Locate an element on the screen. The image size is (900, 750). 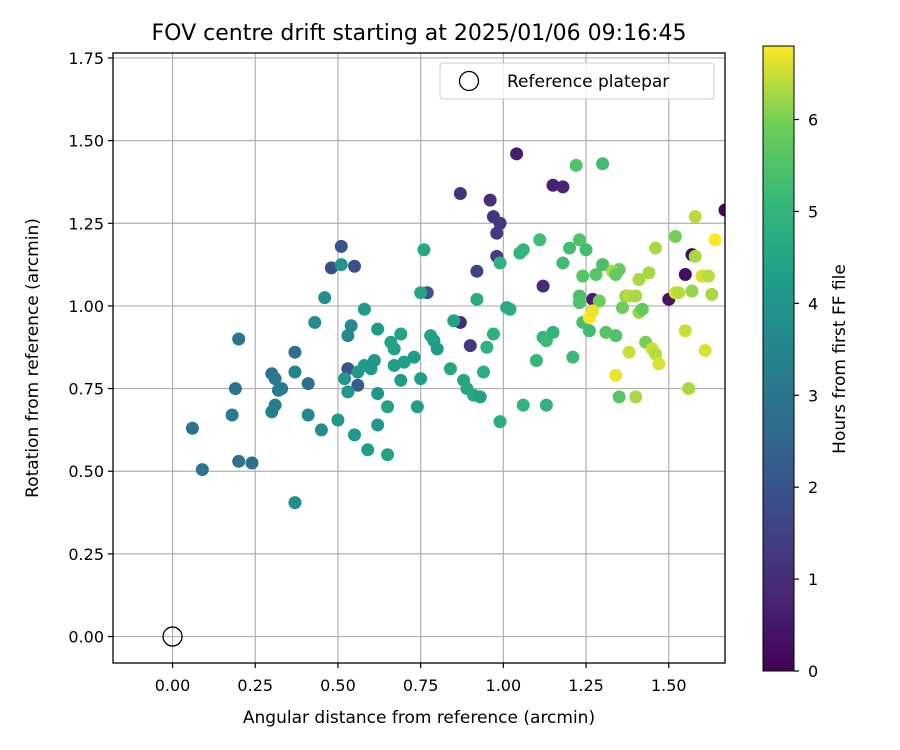
y-tick-label: 1.25 is located at coordinates (86, 223).